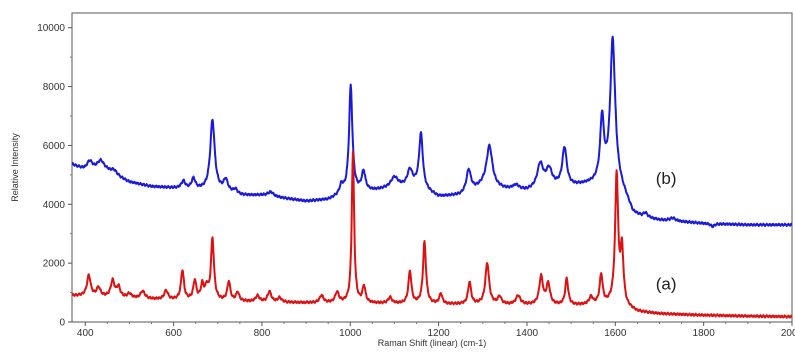 The height and width of the screenshot is (354, 795). I want to click on y-tick-label: 6000, so click(54, 146).